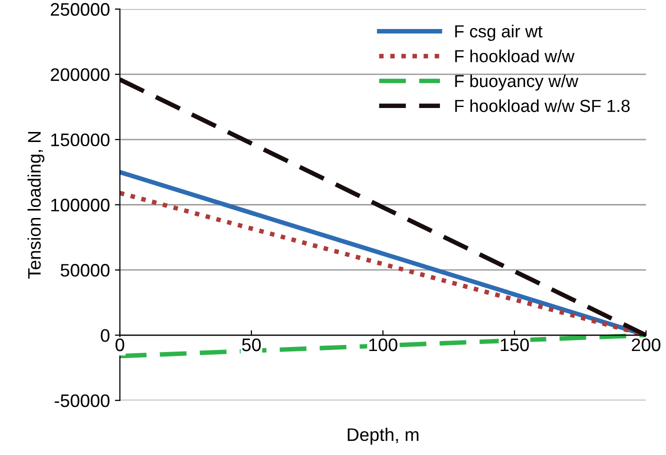 The image size is (666, 455). I want to click on x-axis-title: Depth, m, so click(383, 436).